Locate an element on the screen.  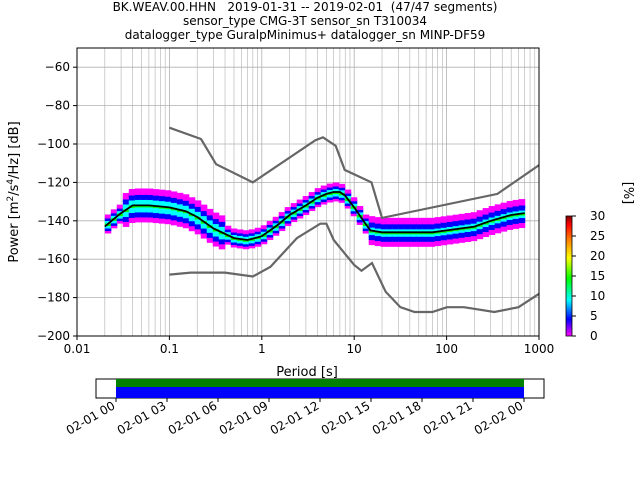
colorbar-tick-label: 20 is located at coordinates (597, 256).